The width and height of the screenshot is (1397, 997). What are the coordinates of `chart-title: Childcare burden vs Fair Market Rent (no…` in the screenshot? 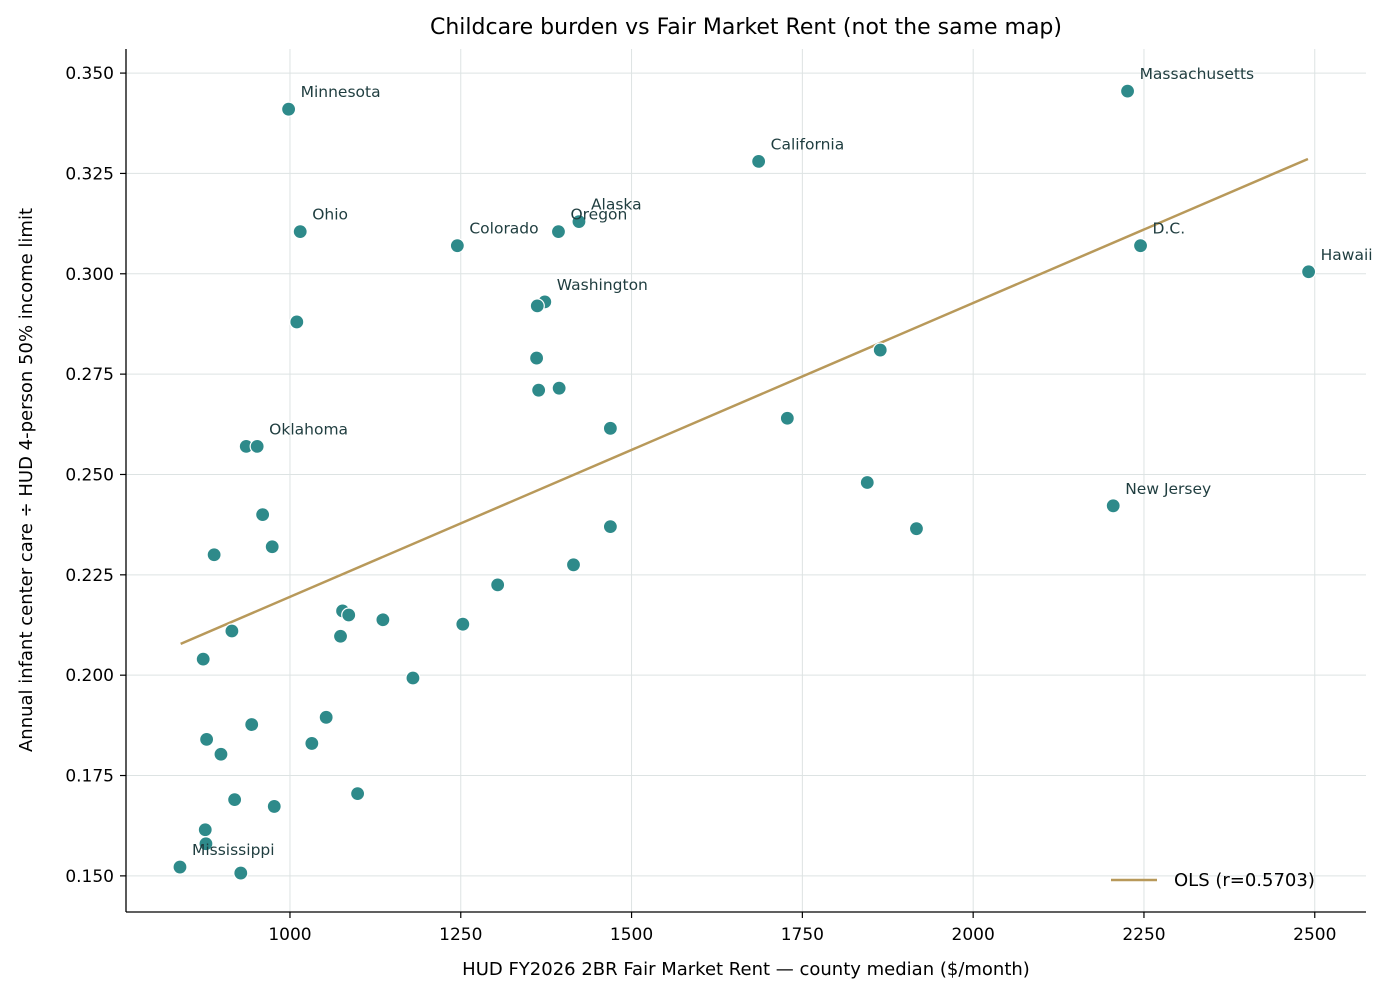 It's located at (746, 27).